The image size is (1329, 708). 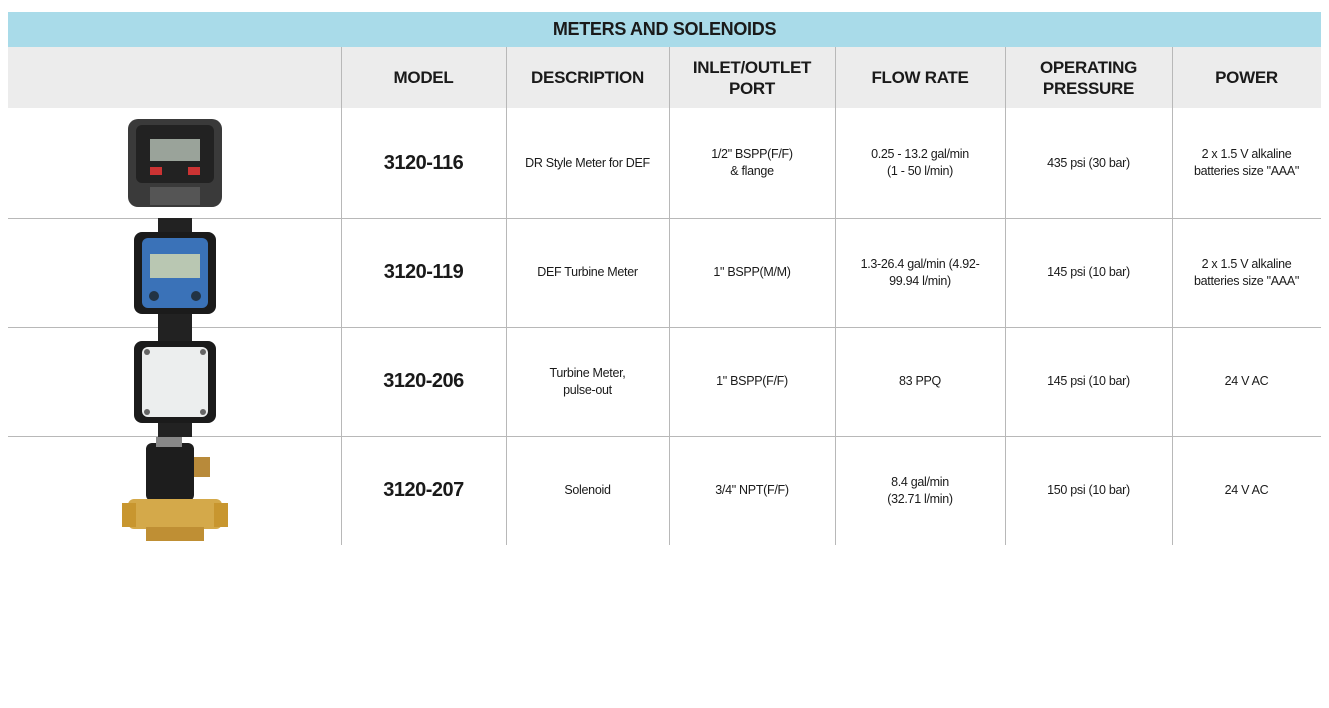 What do you see at coordinates (1088, 162) in the screenshot?
I see `table-cell: 435 psi (30 bar)` at bounding box center [1088, 162].